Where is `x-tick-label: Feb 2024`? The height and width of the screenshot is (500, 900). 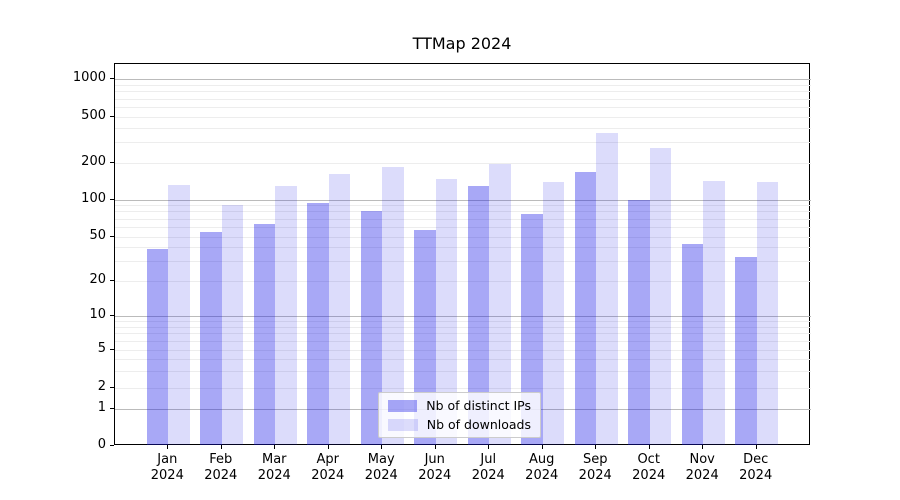
x-tick-label: Feb 2024 is located at coordinates (221, 468).